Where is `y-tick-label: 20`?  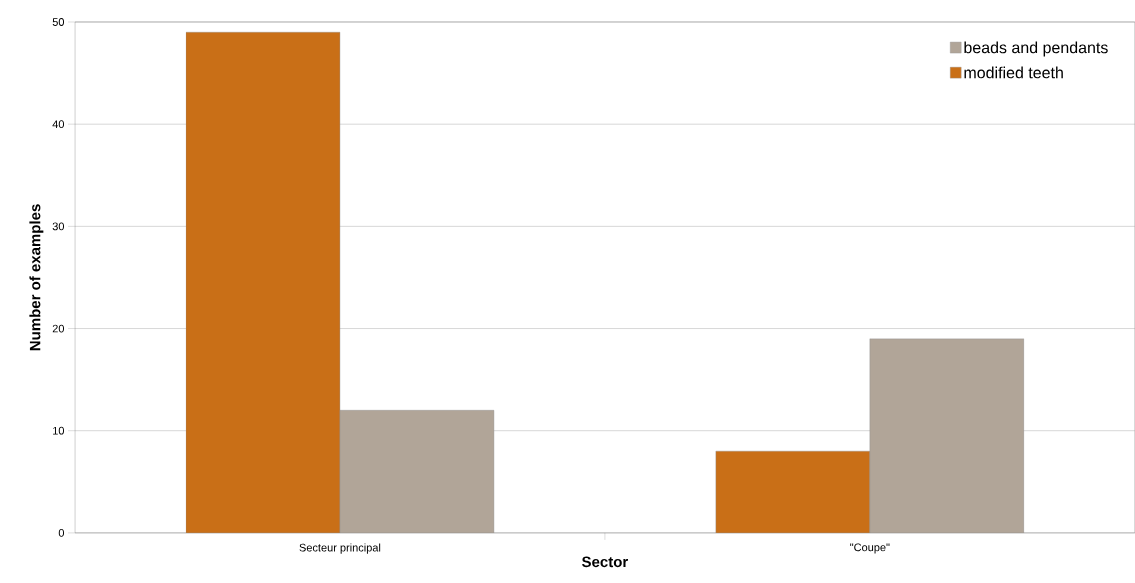
y-tick-label: 20 is located at coordinates (58, 328).